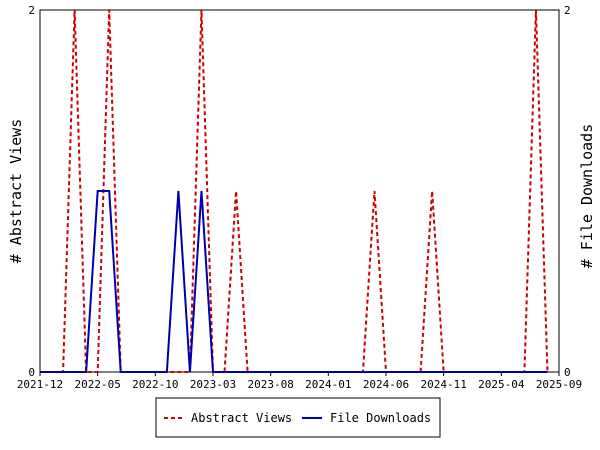 Image resolution: width=600 pixels, height=450 pixels. What do you see at coordinates (380, 418) in the screenshot?
I see `legend-label-file-downloads: File Downloads` at bounding box center [380, 418].